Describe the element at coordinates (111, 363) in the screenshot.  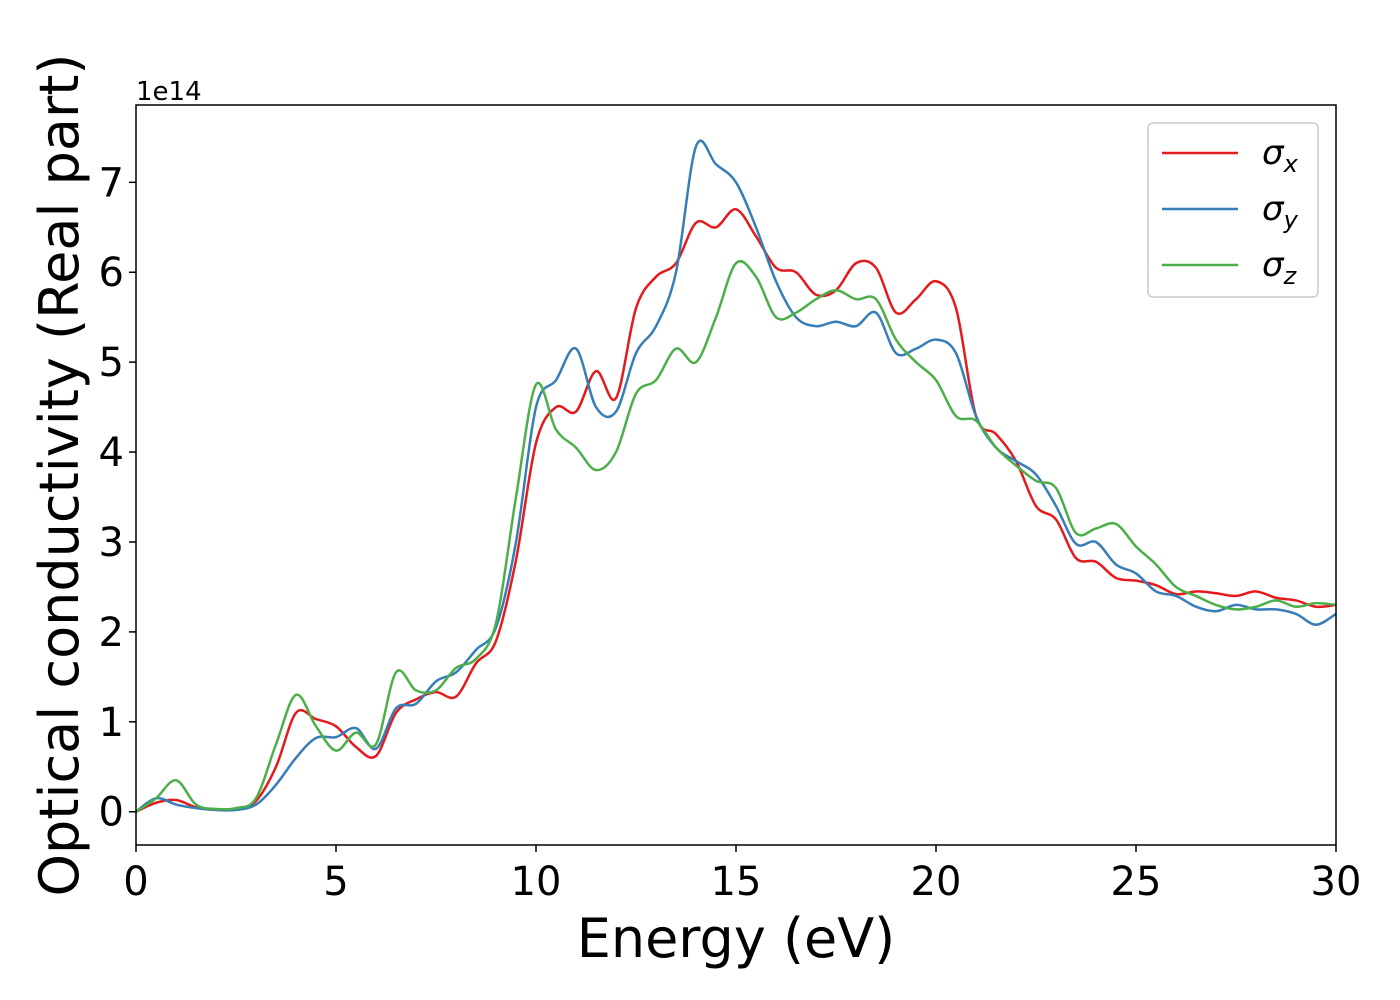
I see `y-tick-label: 5` at that location.